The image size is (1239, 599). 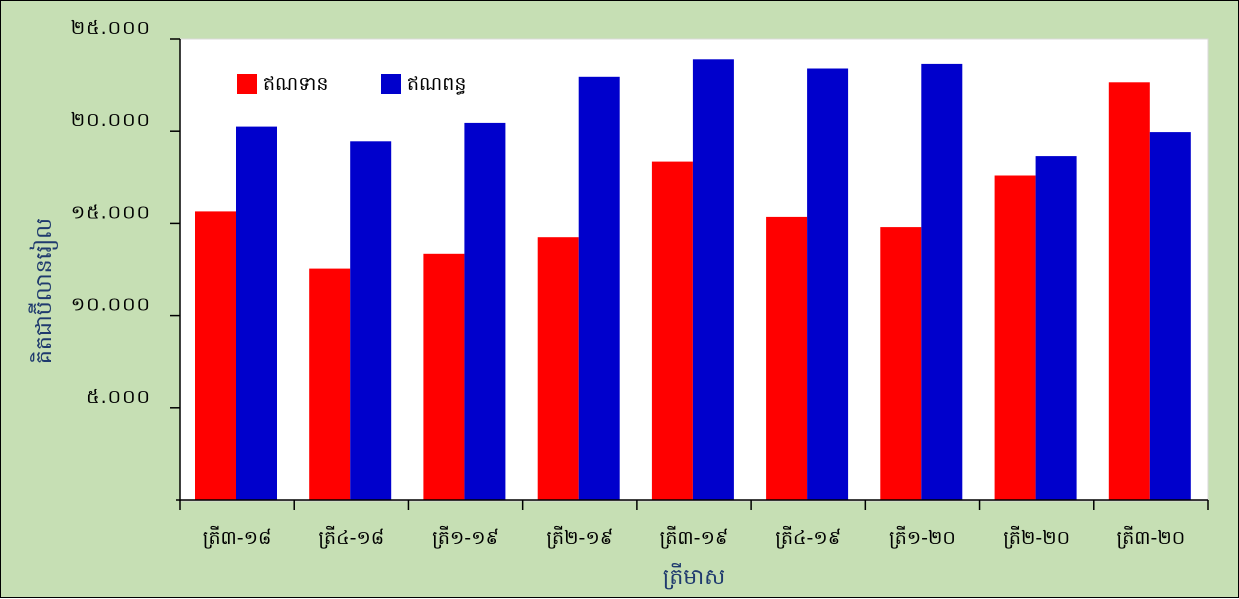 I want to click on x-tick-label: ត្រី១-២០, so click(x=922, y=537).